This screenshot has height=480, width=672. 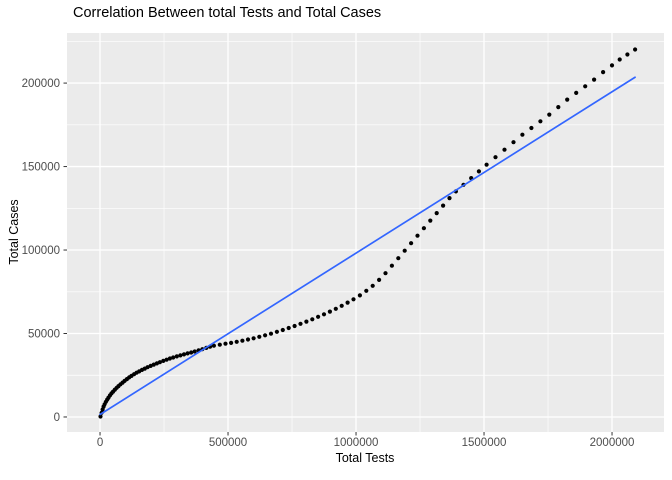 What do you see at coordinates (14, 232) in the screenshot?
I see `y-axis-title: Total Cases` at bounding box center [14, 232].